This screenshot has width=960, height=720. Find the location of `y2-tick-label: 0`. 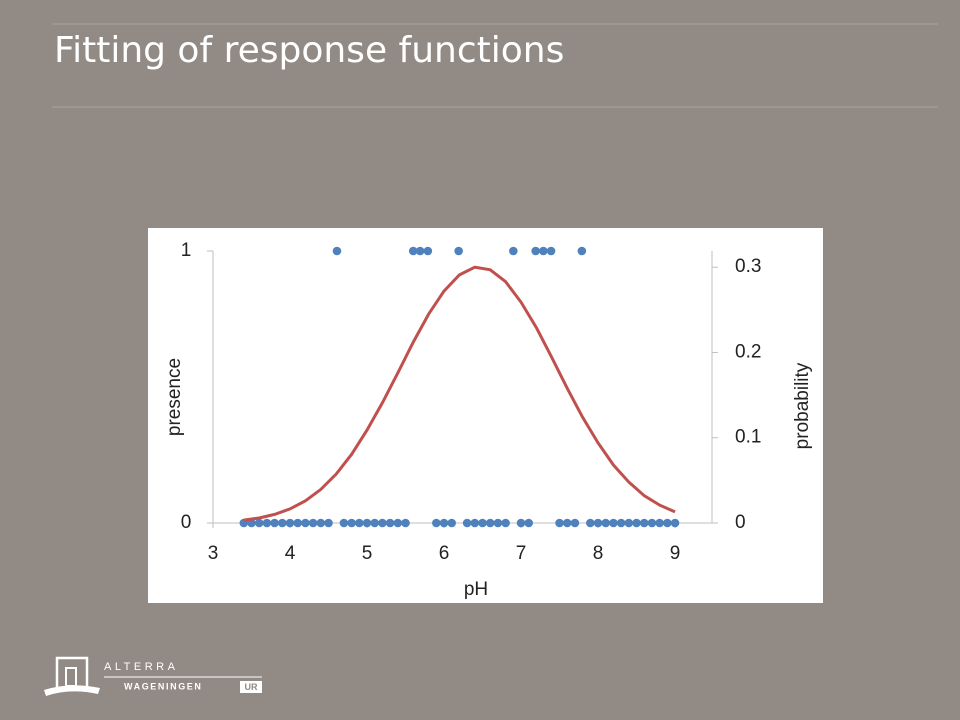

y2-tick-label: 0 is located at coordinates (740, 522).